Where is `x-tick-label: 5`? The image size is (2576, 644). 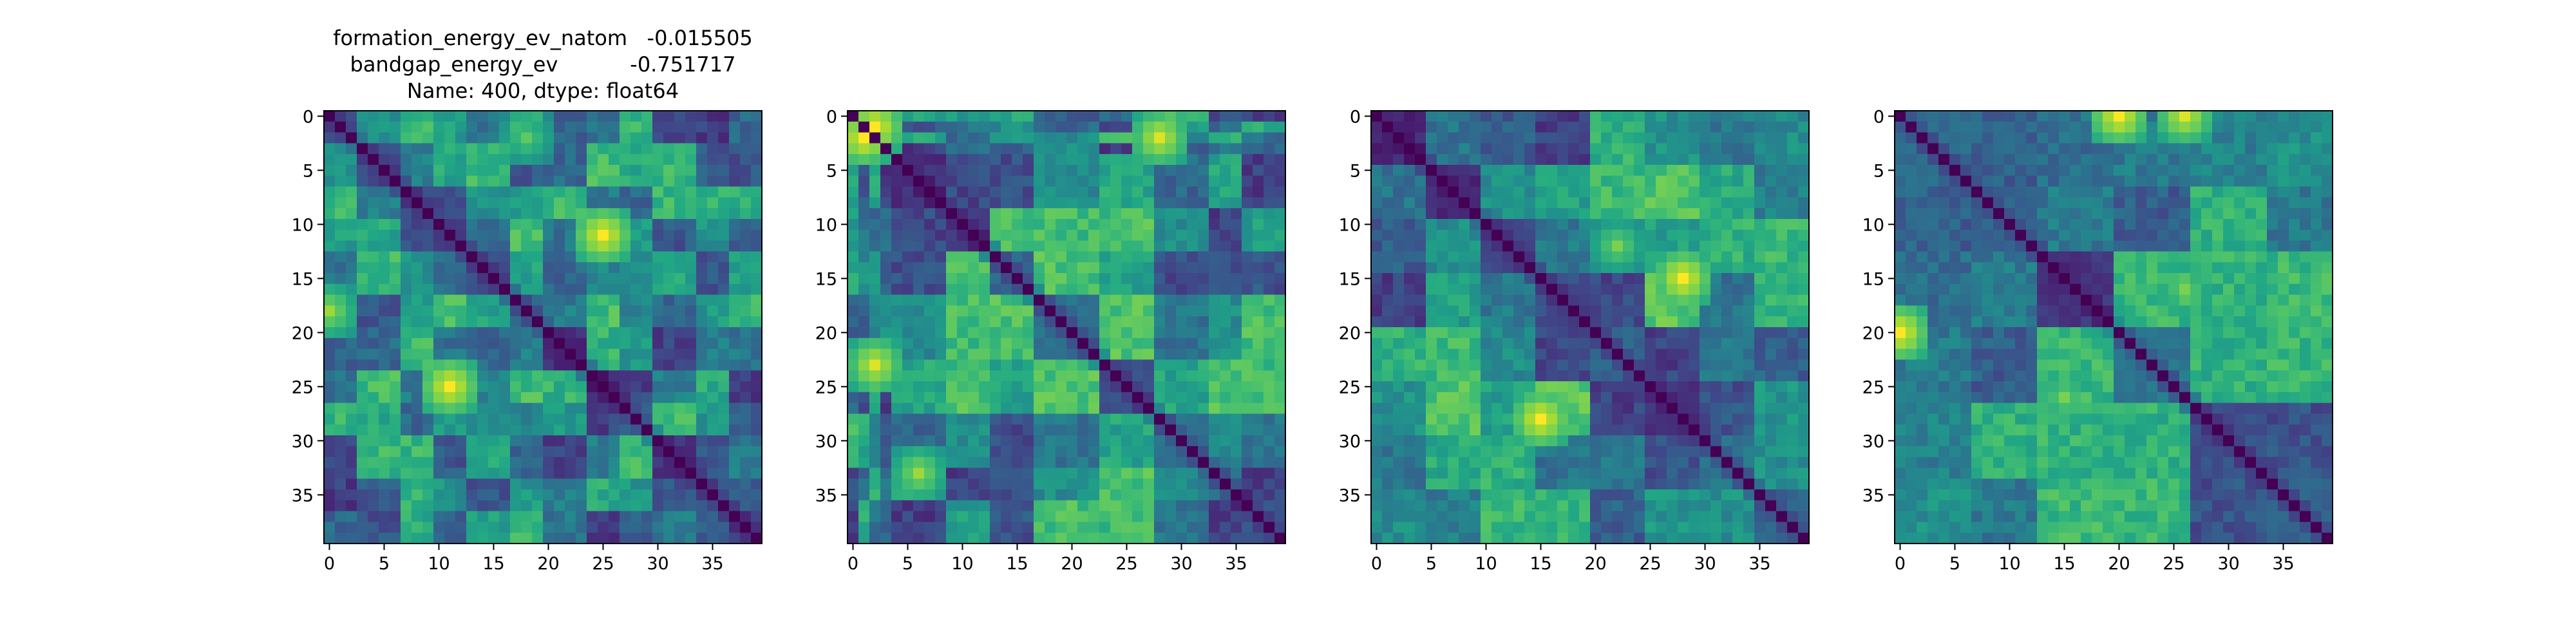 x-tick-label: 5 is located at coordinates (908, 564).